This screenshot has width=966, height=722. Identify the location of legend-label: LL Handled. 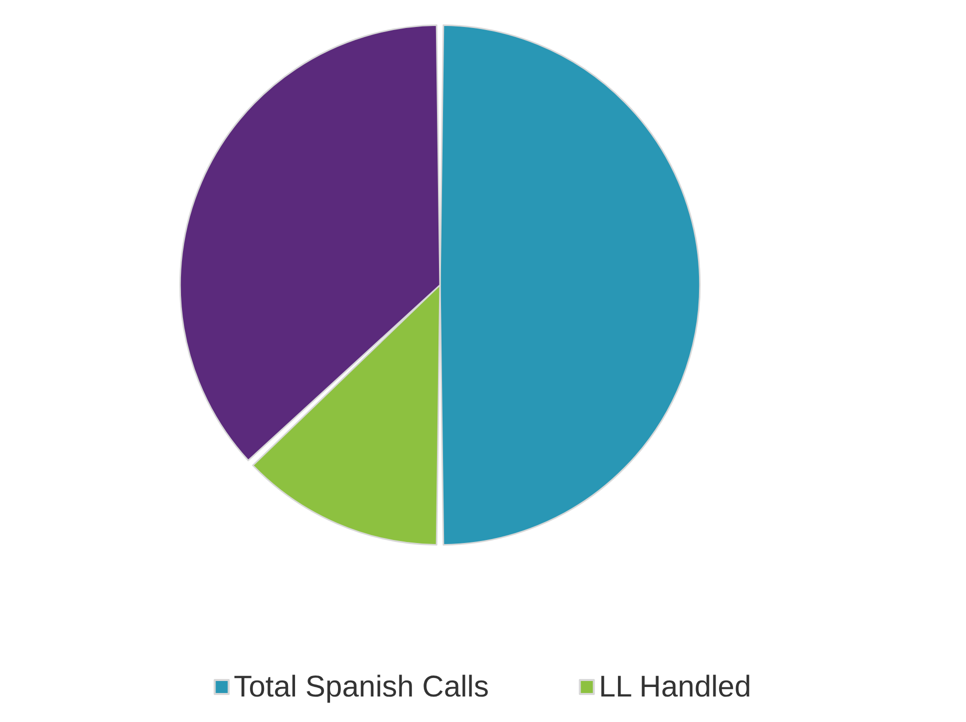
(675, 687).